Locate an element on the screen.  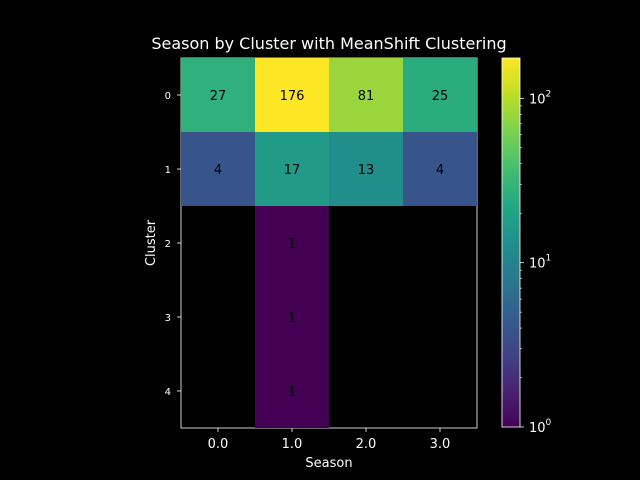
colorbar-gradient is located at coordinates (511, 242).